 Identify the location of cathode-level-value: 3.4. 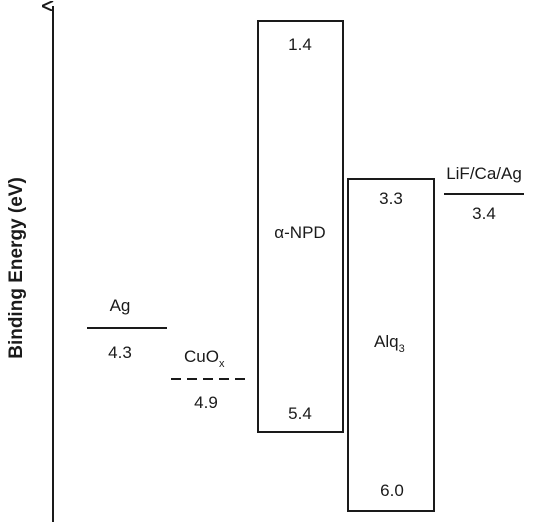
(484, 213).